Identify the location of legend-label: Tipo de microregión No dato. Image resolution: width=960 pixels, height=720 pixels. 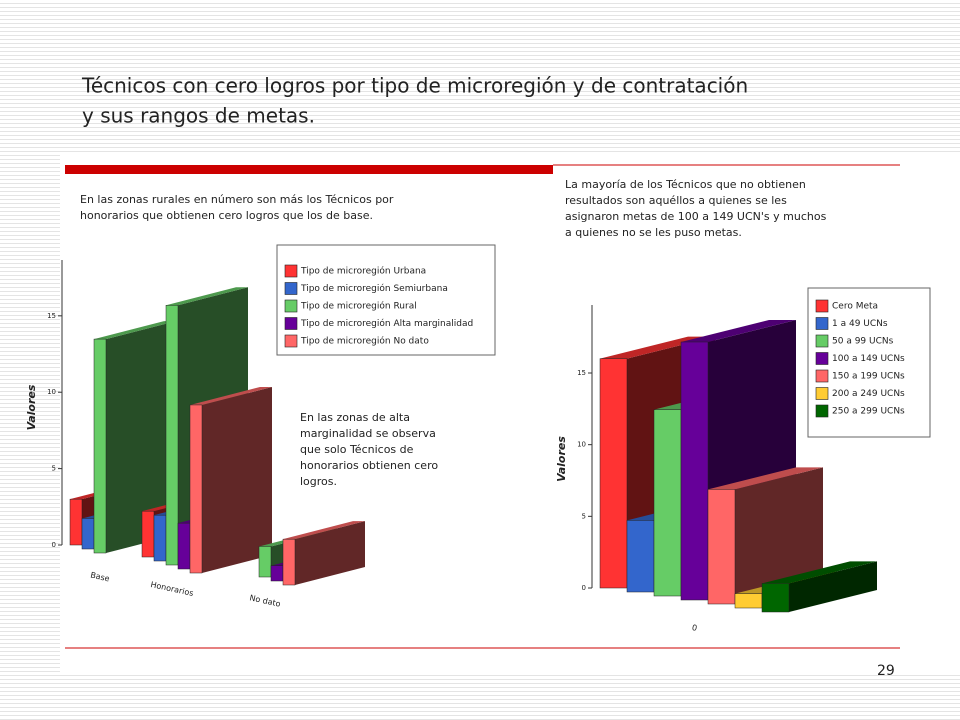
(364, 341).